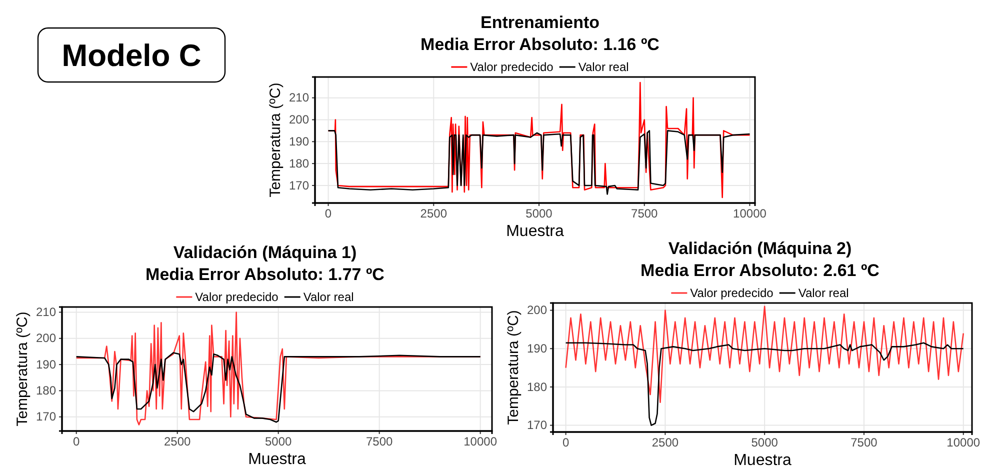 The height and width of the screenshot is (467, 991). What do you see at coordinates (760, 248) in the screenshot?
I see `chart-title: Validación (Máquina 2)` at bounding box center [760, 248].